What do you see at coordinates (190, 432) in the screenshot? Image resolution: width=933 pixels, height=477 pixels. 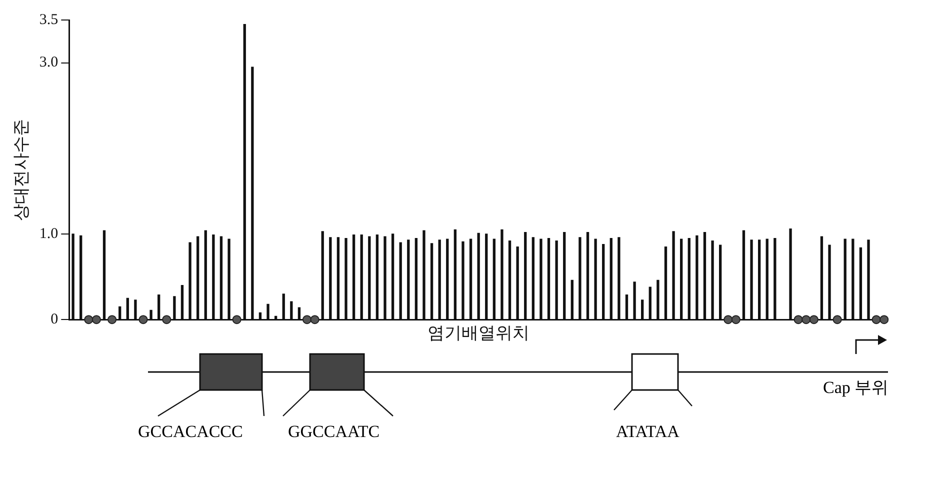 I see `text: GCCACACCC` at bounding box center [190, 432].